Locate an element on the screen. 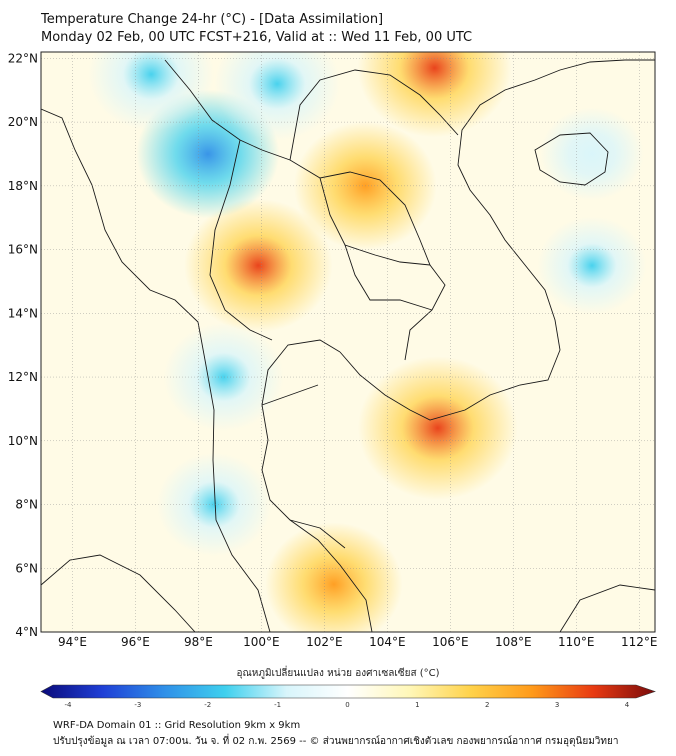 The width and height of the screenshot is (676, 756). latitude-label: 22°N is located at coordinates (23, 58).